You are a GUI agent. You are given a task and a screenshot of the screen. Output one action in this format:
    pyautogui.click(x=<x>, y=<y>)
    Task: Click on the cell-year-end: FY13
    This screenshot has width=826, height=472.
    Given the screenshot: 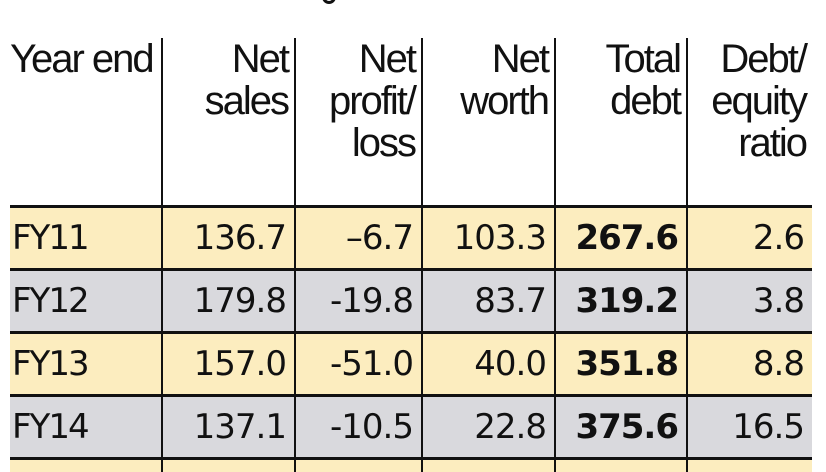 What is the action you would take?
    pyautogui.click(x=86, y=364)
    